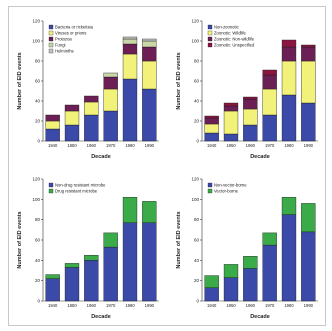 This screenshot has height=331, width=332. Describe the element at coordinates (197, 81) in the screenshot. I see `y-tick-label: 60` at that location.